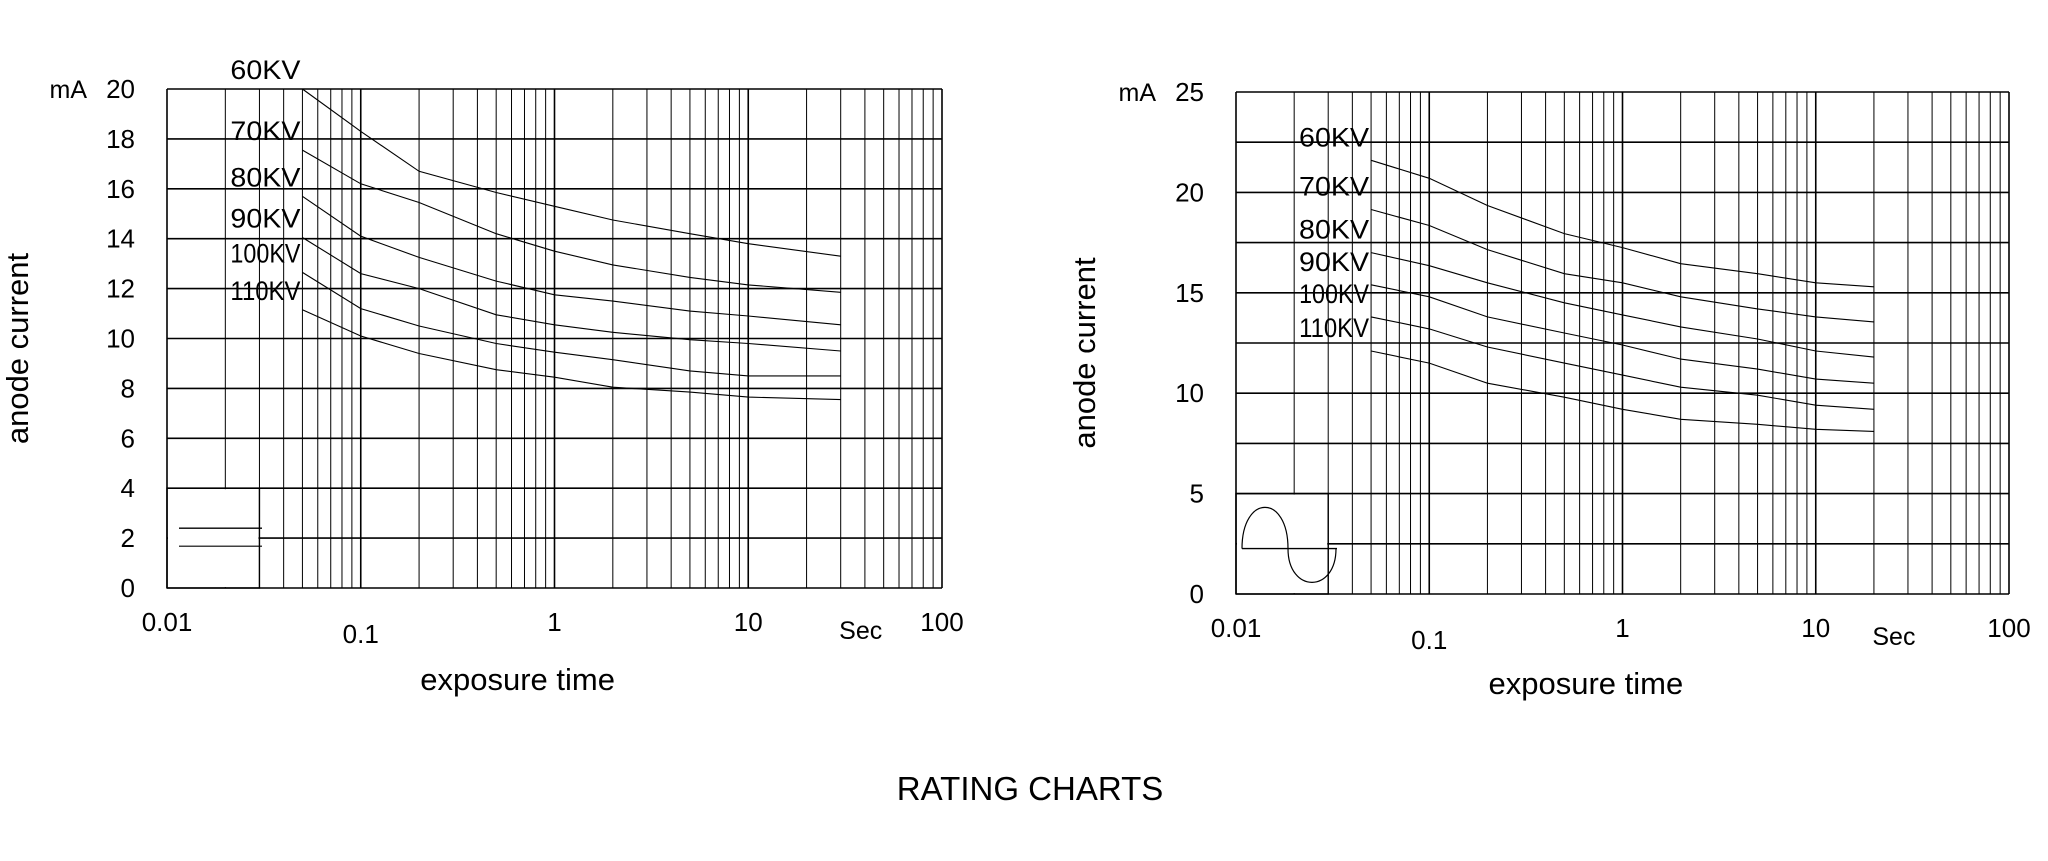 This screenshot has width=2048, height=861. What do you see at coordinates (1189, 92) in the screenshot?
I see `y-tick-label: 25` at bounding box center [1189, 92].